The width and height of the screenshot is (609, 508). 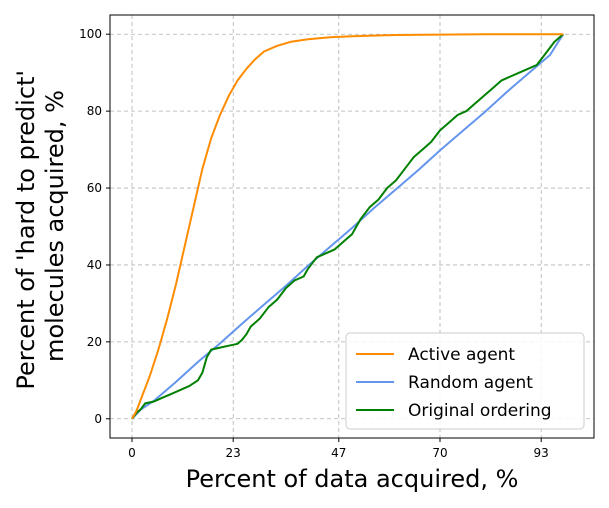 I want to click on x-tick-label: 0, so click(x=132, y=453).